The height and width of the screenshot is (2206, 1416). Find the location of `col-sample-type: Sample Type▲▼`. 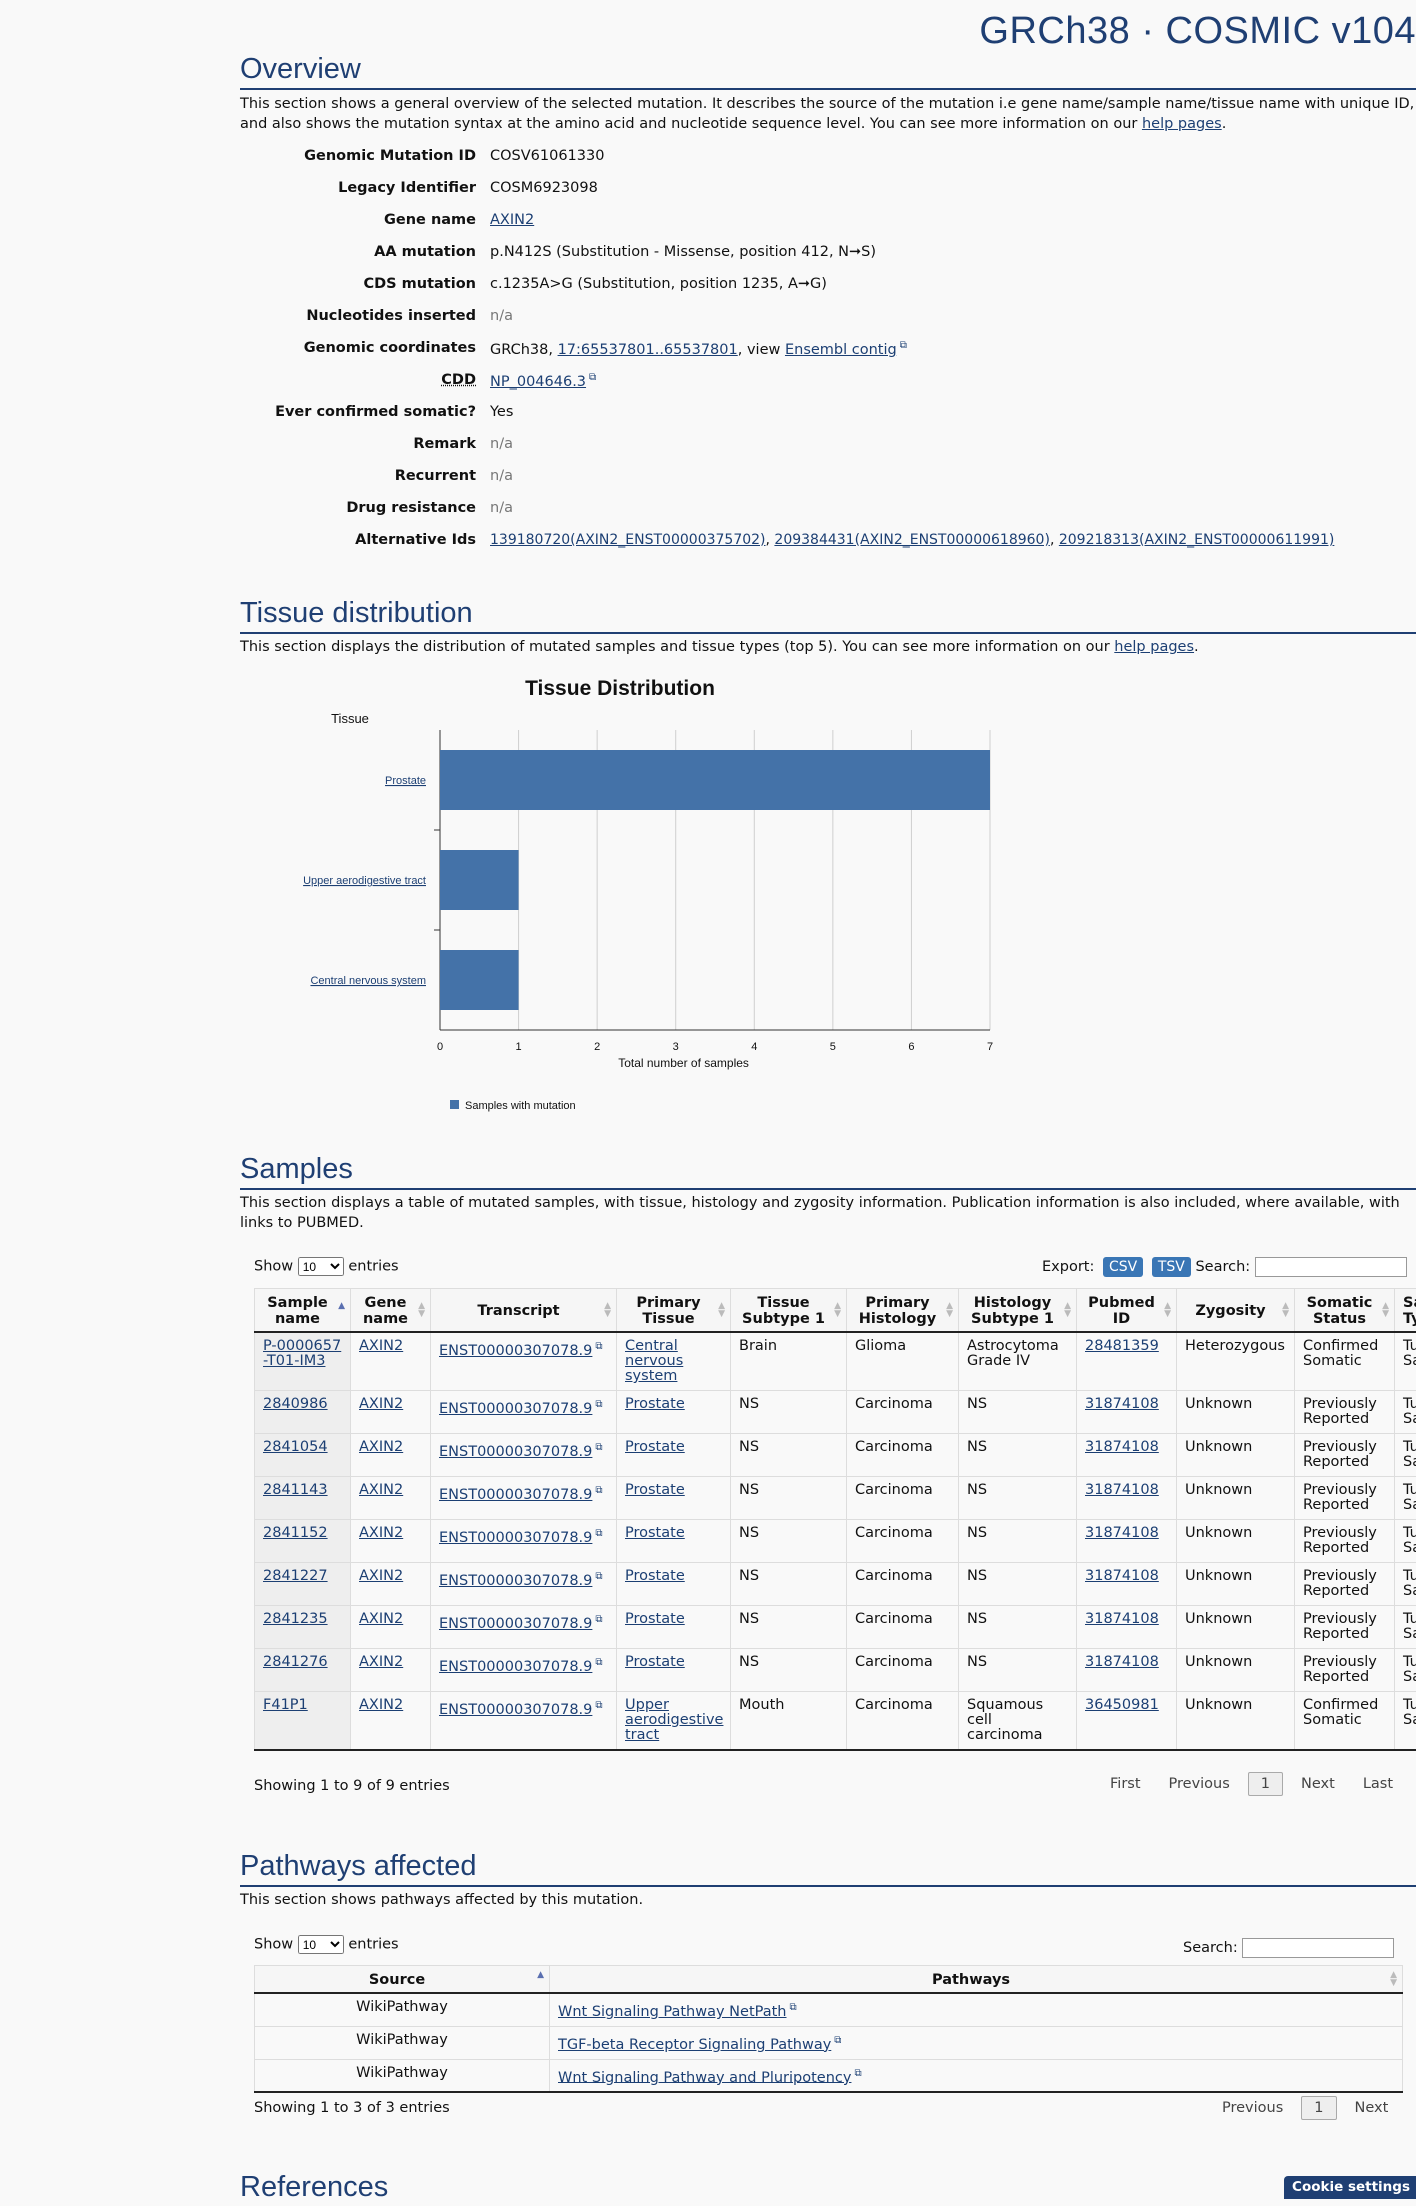

col-sample-type: Sample Type▲▼ is located at coordinates (1405, 1311).